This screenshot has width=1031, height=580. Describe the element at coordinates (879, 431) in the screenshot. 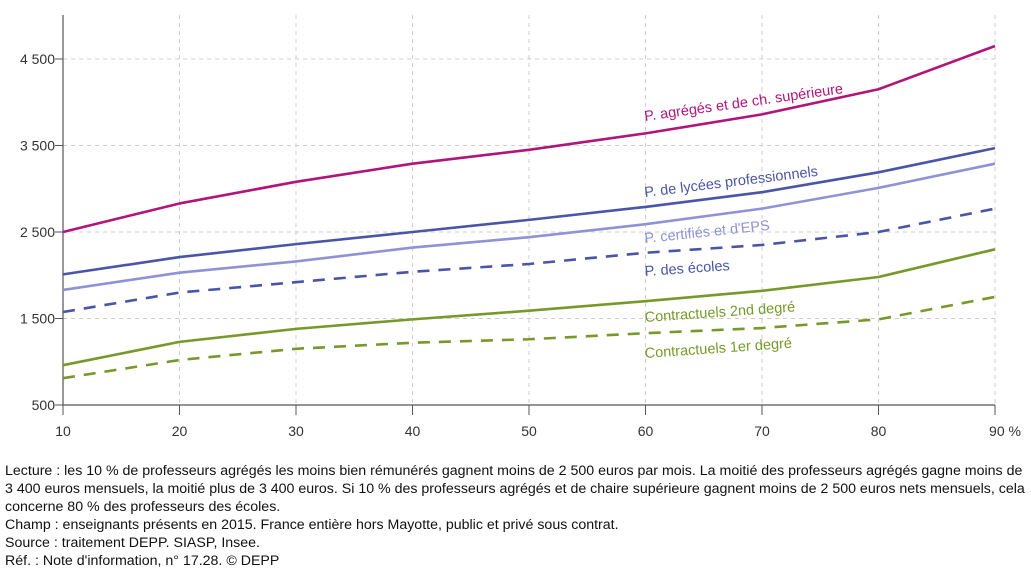

I see `x-tick-label: 80` at that location.